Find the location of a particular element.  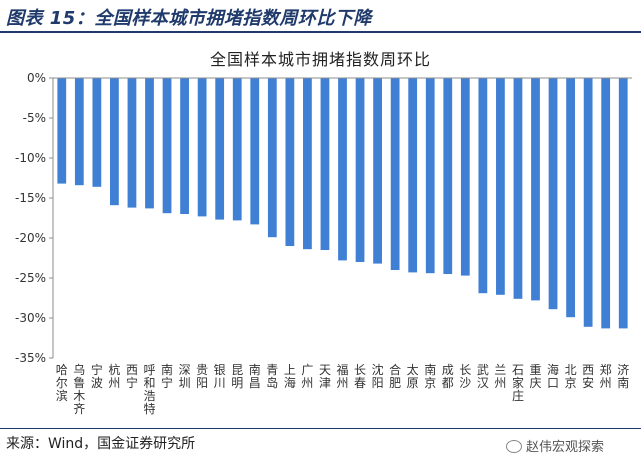

y-tick-label: -25% is located at coordinates (30, 278).